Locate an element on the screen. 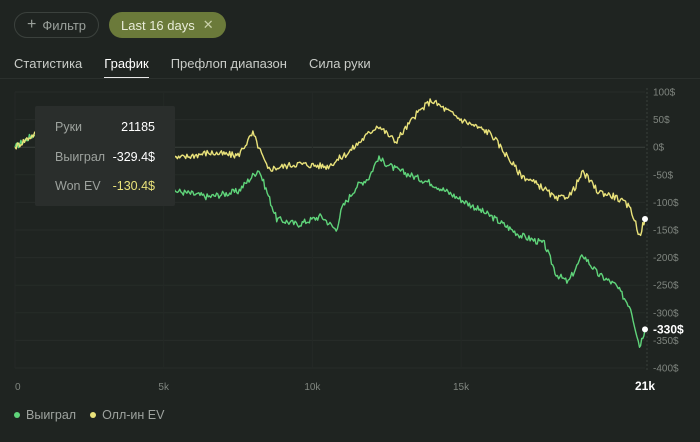 The height and width of the screenshot is (442, 700). legend-item-won: Выиграл is located at coordinates (45, 415).